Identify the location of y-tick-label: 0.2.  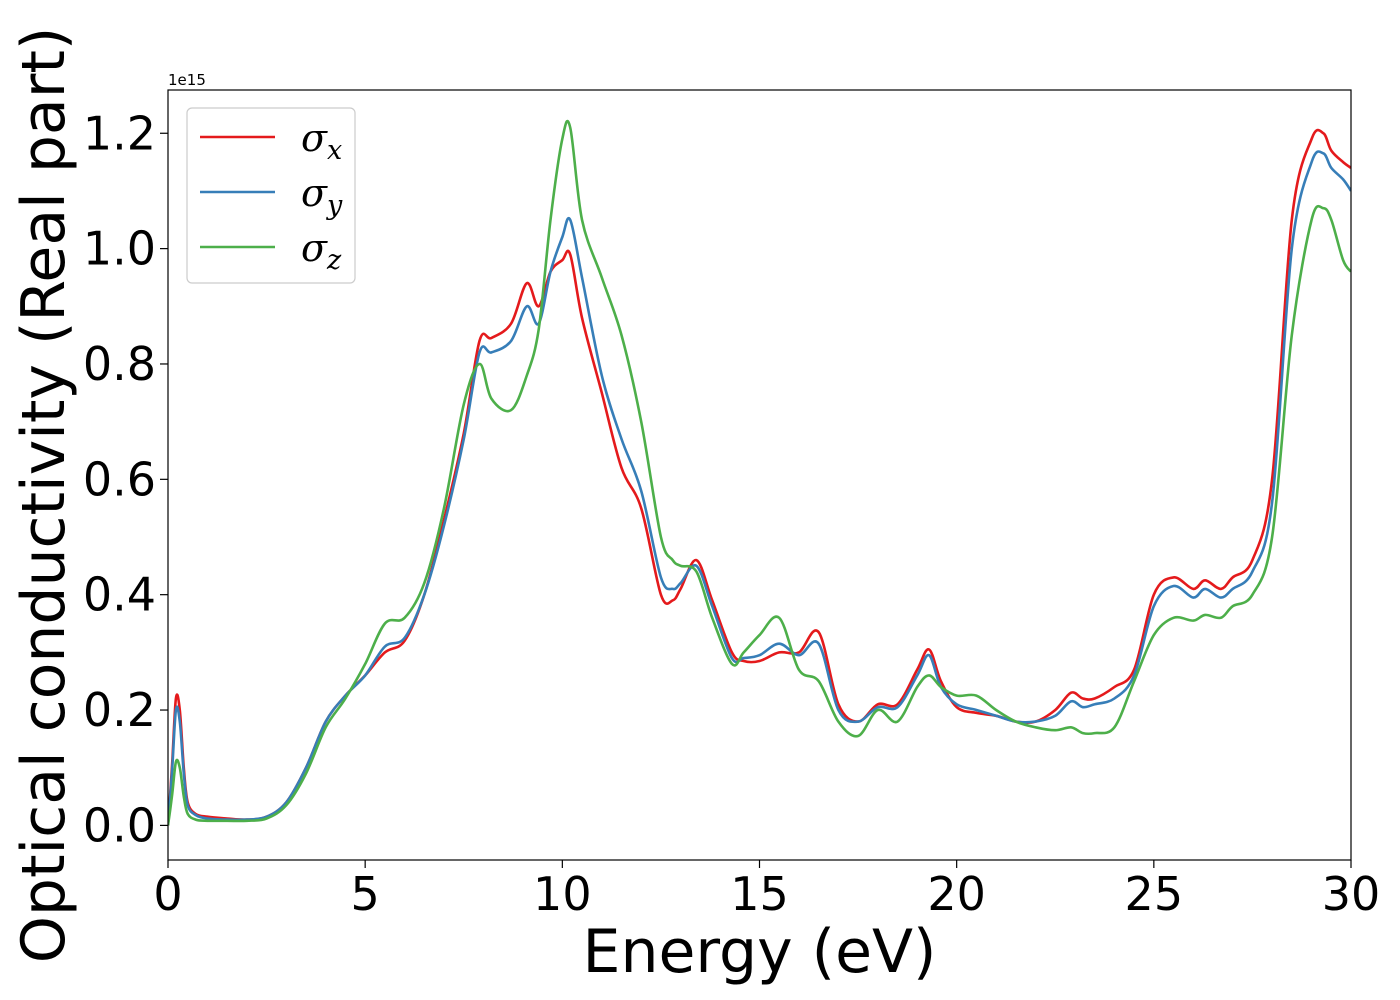
(119, 710).